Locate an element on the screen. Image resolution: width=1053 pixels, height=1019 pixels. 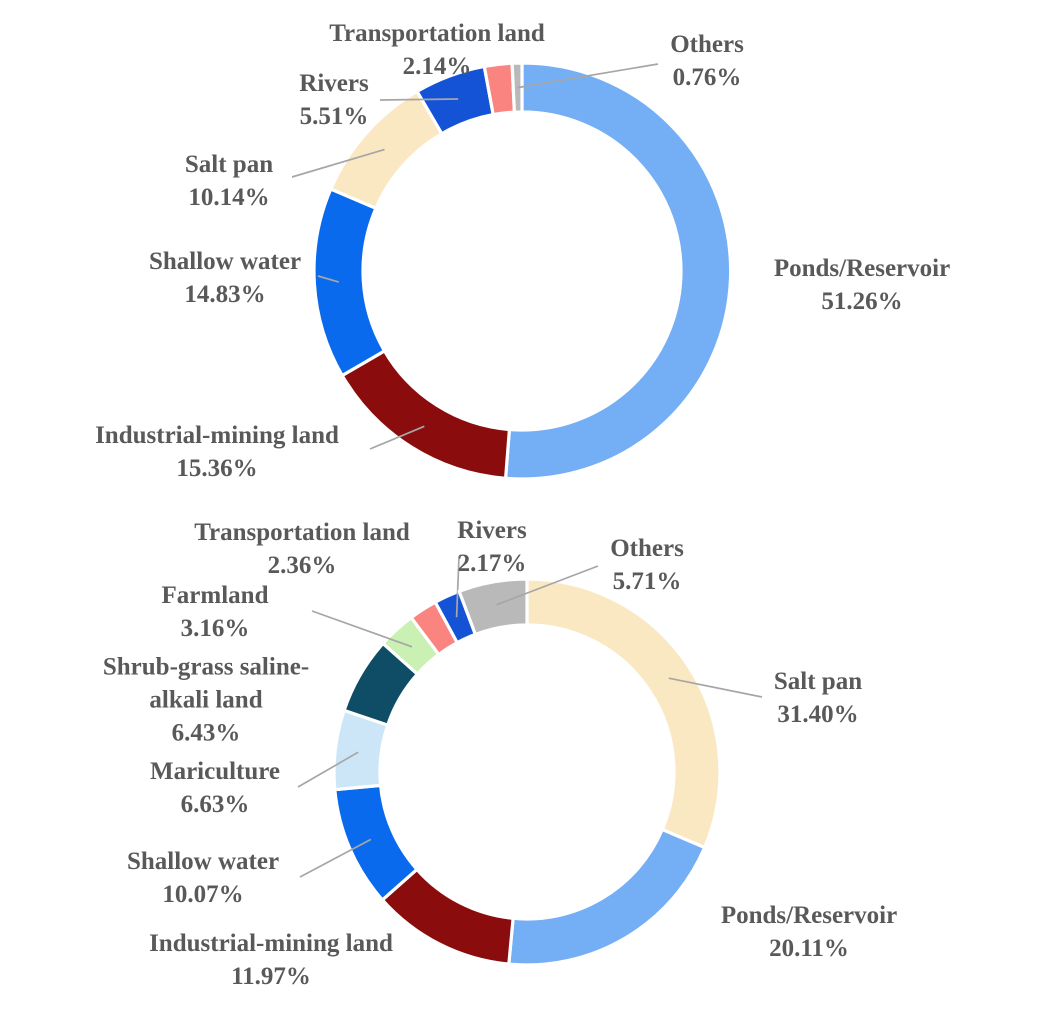
slice-percentage: 20.11% is located at coordinates (809, 948).